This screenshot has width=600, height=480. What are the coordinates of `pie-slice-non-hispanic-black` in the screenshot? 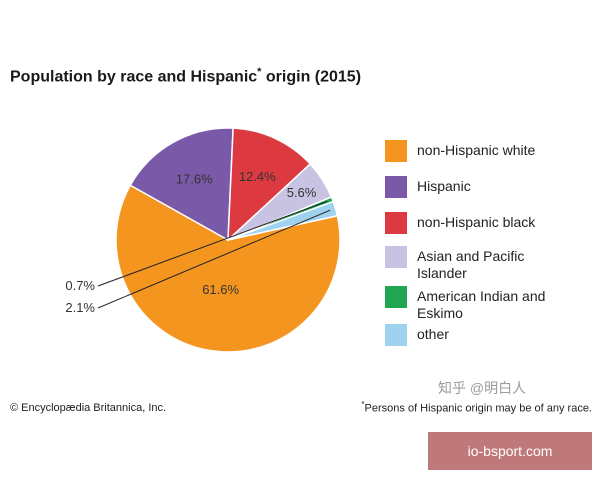 It's located at (269, 184).